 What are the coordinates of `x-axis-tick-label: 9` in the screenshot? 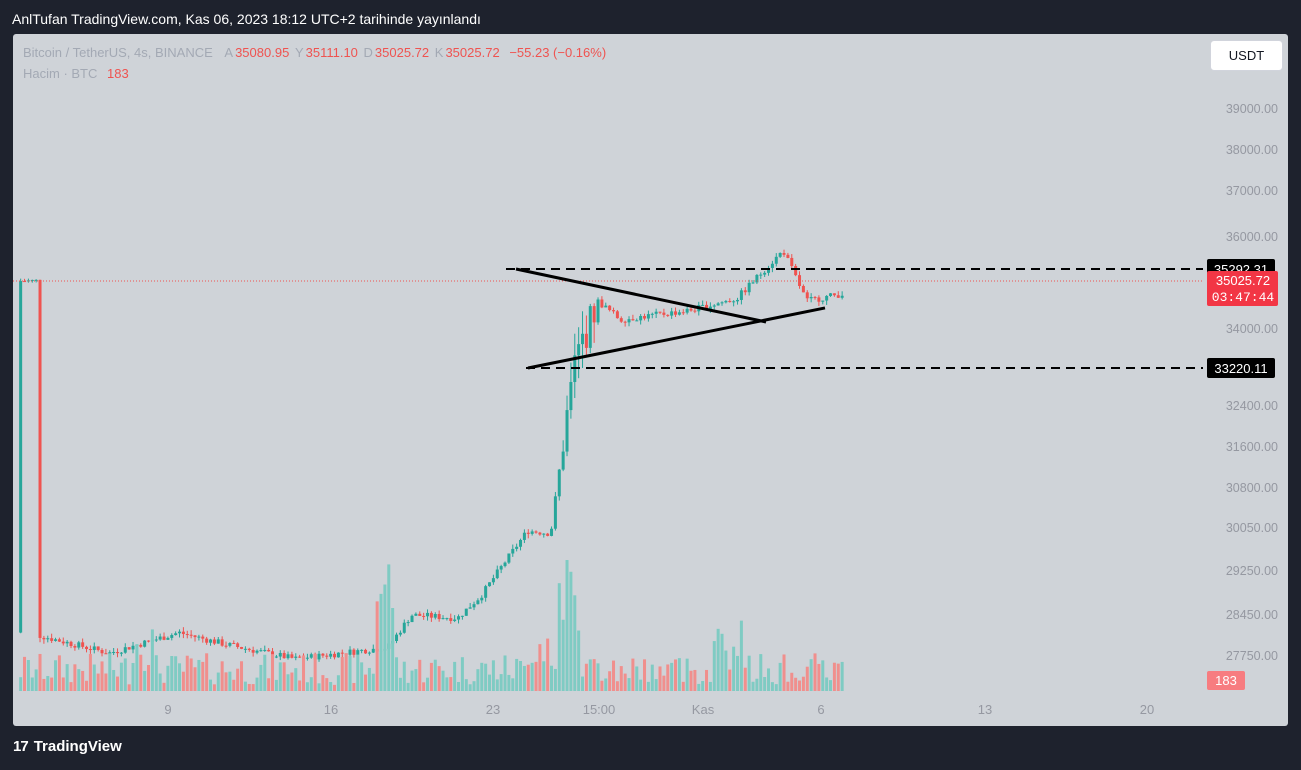 It's located at (167, 709).